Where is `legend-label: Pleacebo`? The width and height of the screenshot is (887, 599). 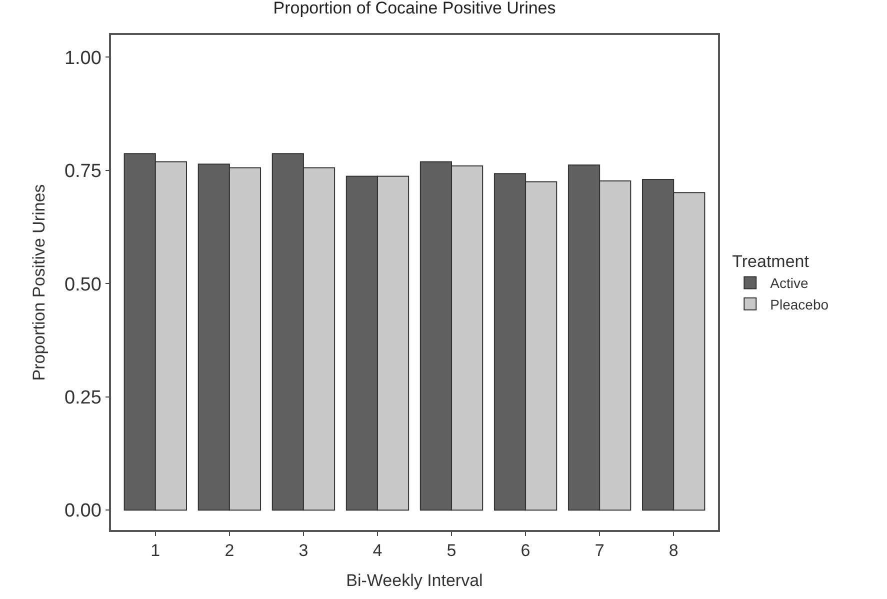 legend-label: Pleacebo is located at coordinates (799, 304).